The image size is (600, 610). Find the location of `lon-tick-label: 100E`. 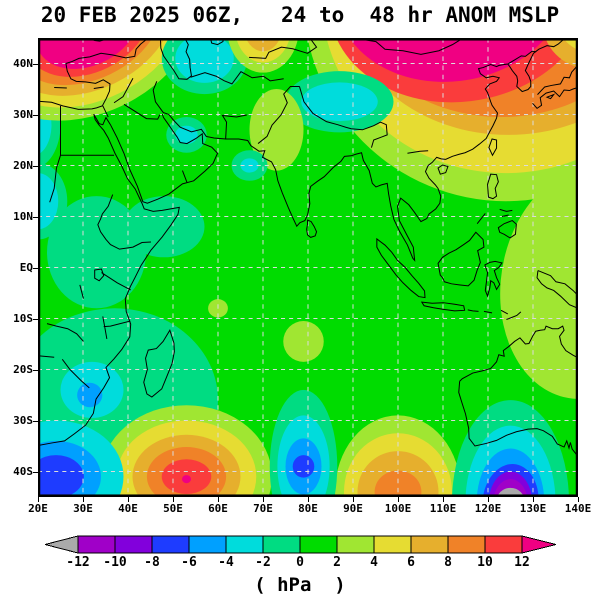

lon-tick-label: 100E is located at coordinates (398, 508).